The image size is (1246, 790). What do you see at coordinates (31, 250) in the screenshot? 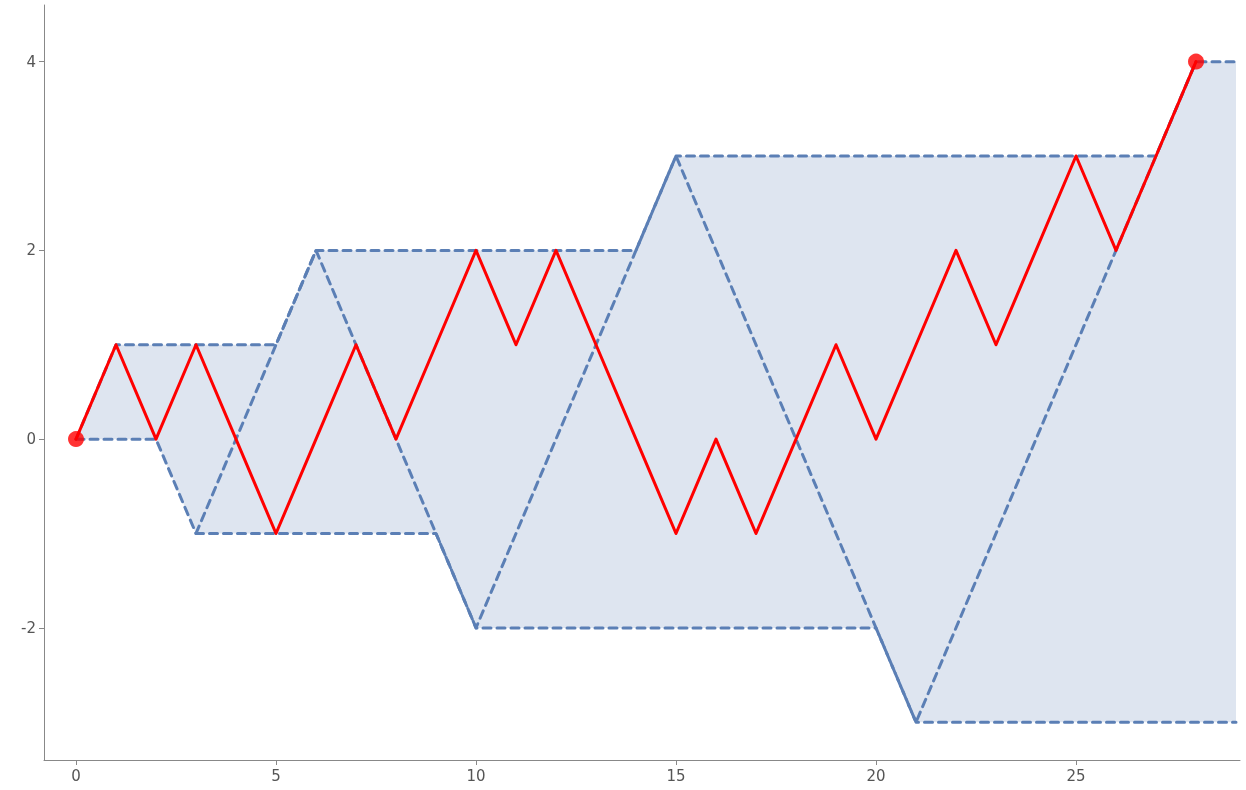
I see `y-tick-label: 2` at bounding box center [31, 250].